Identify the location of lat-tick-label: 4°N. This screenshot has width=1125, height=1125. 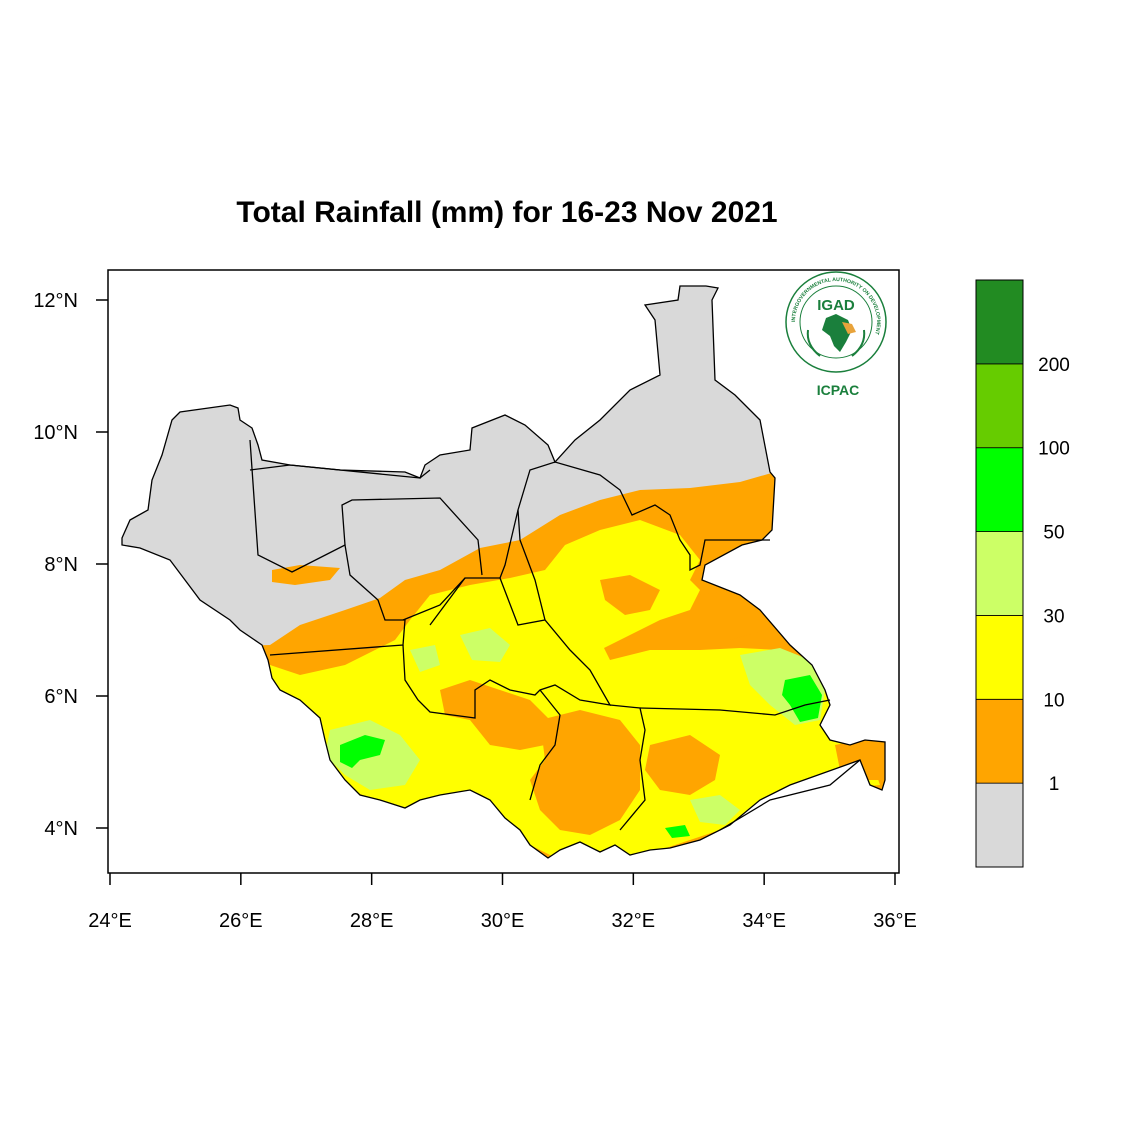
(61, 829).